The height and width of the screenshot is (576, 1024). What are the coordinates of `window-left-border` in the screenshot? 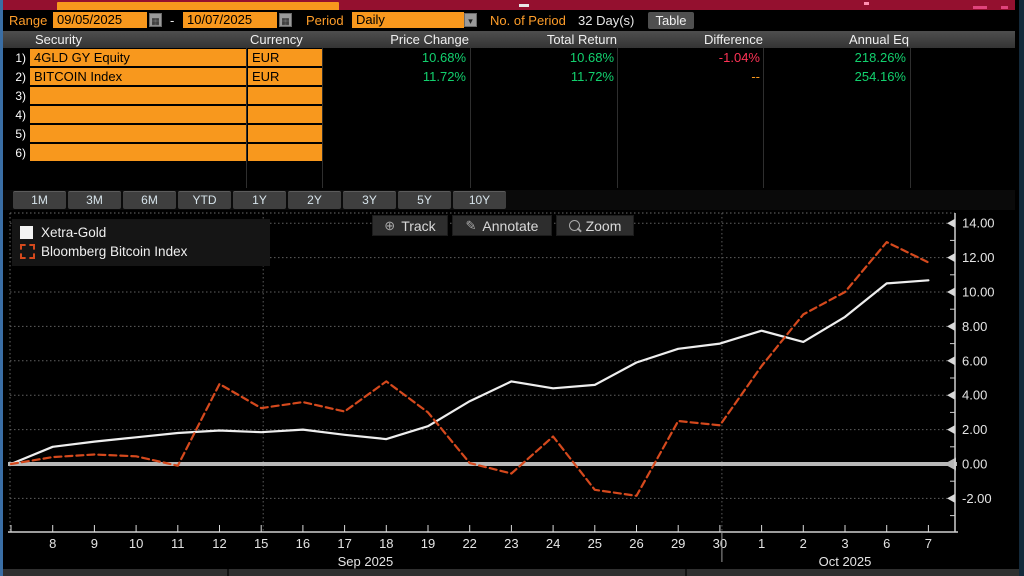 It's located at (1, 288).